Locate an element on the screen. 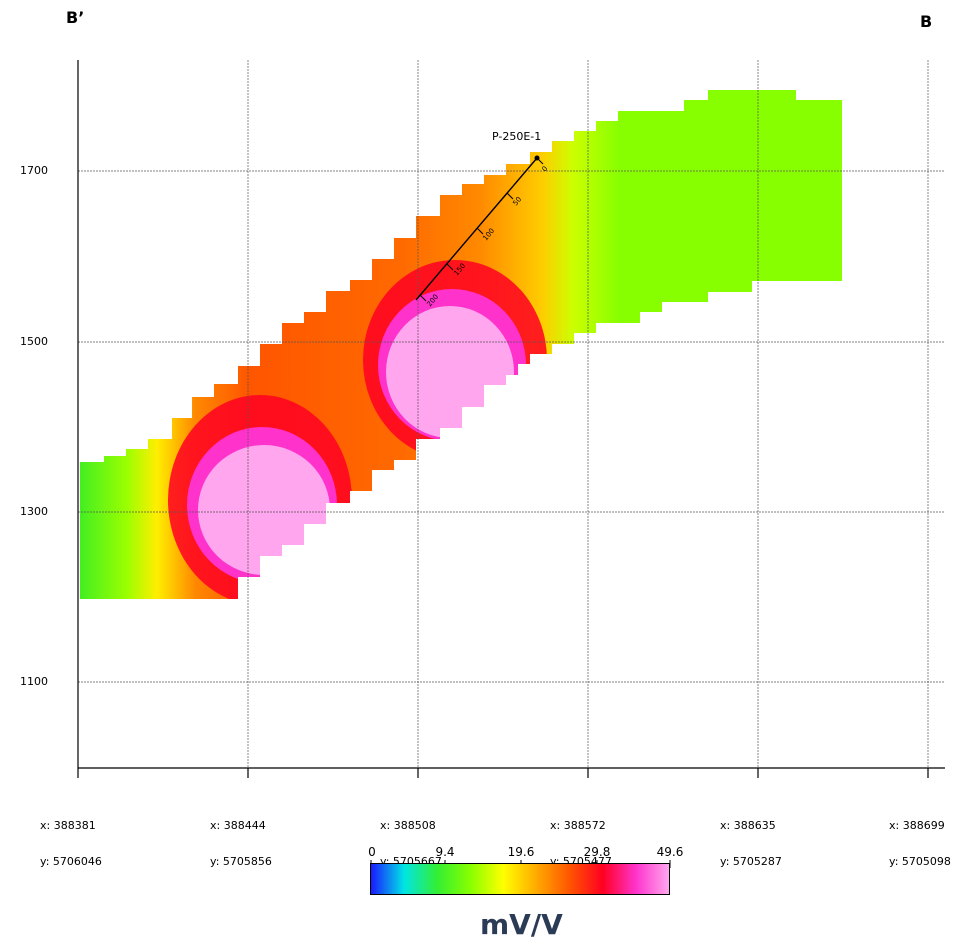 The image size is (967, 944). profile-tick-0: 0 is located at coordinates (544, 169).